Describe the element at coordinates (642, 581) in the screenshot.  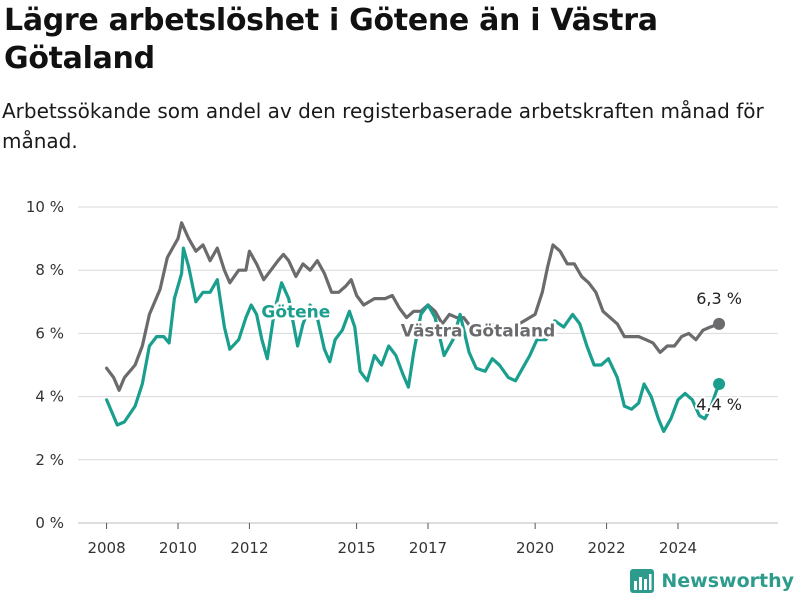
I see `newsworthy-chart-icon` at that location.